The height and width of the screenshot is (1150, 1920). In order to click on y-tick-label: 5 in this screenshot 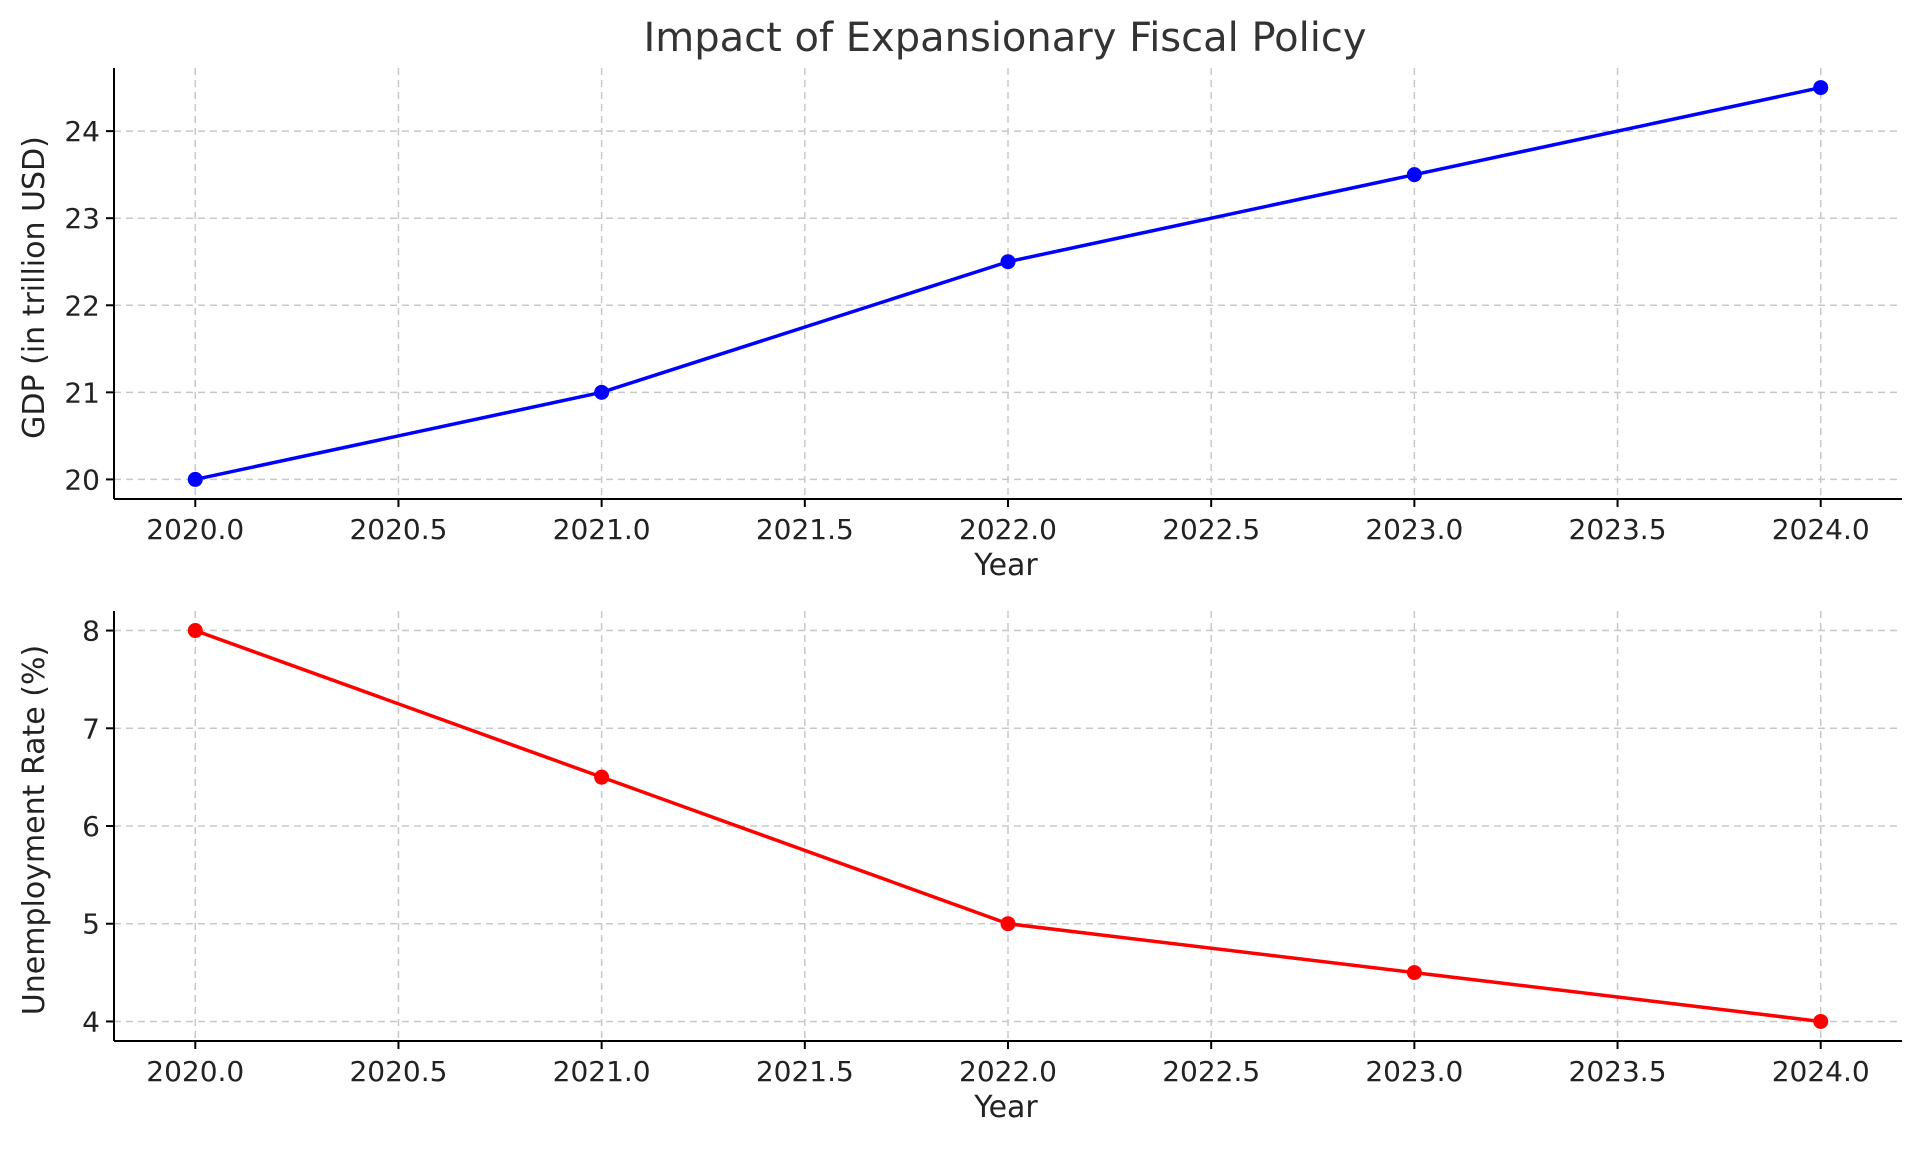, I will do `click(91, 924)`.